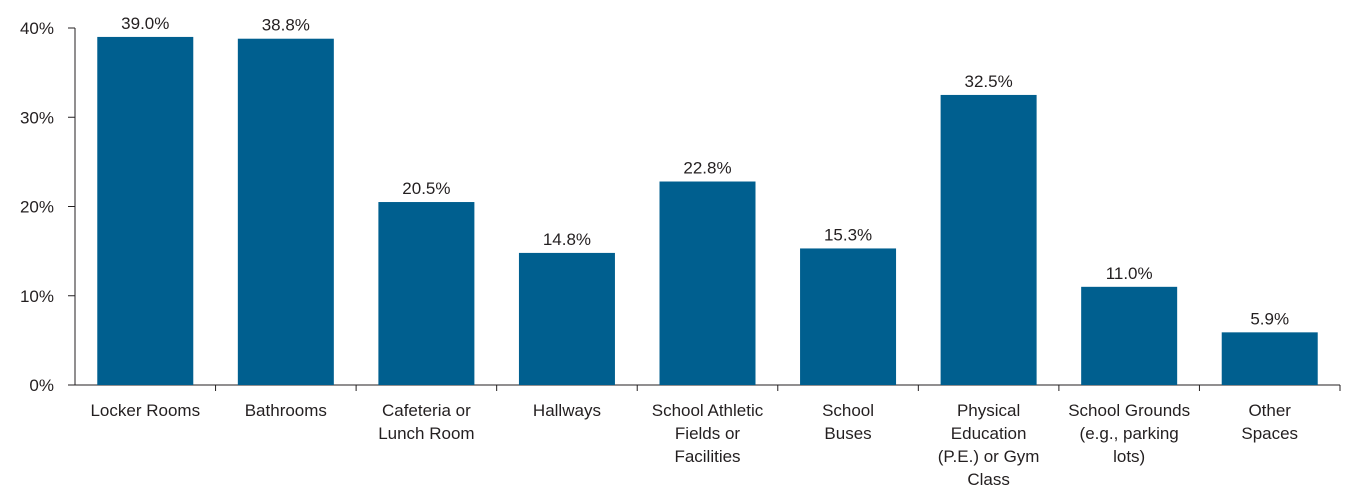 The width and height of the screenshot is (1354, 501). What do you see at coordinates (145, 23) in the screenshot?
I see `bar-value-label: 39.0%` at bounding box center [145, 23].